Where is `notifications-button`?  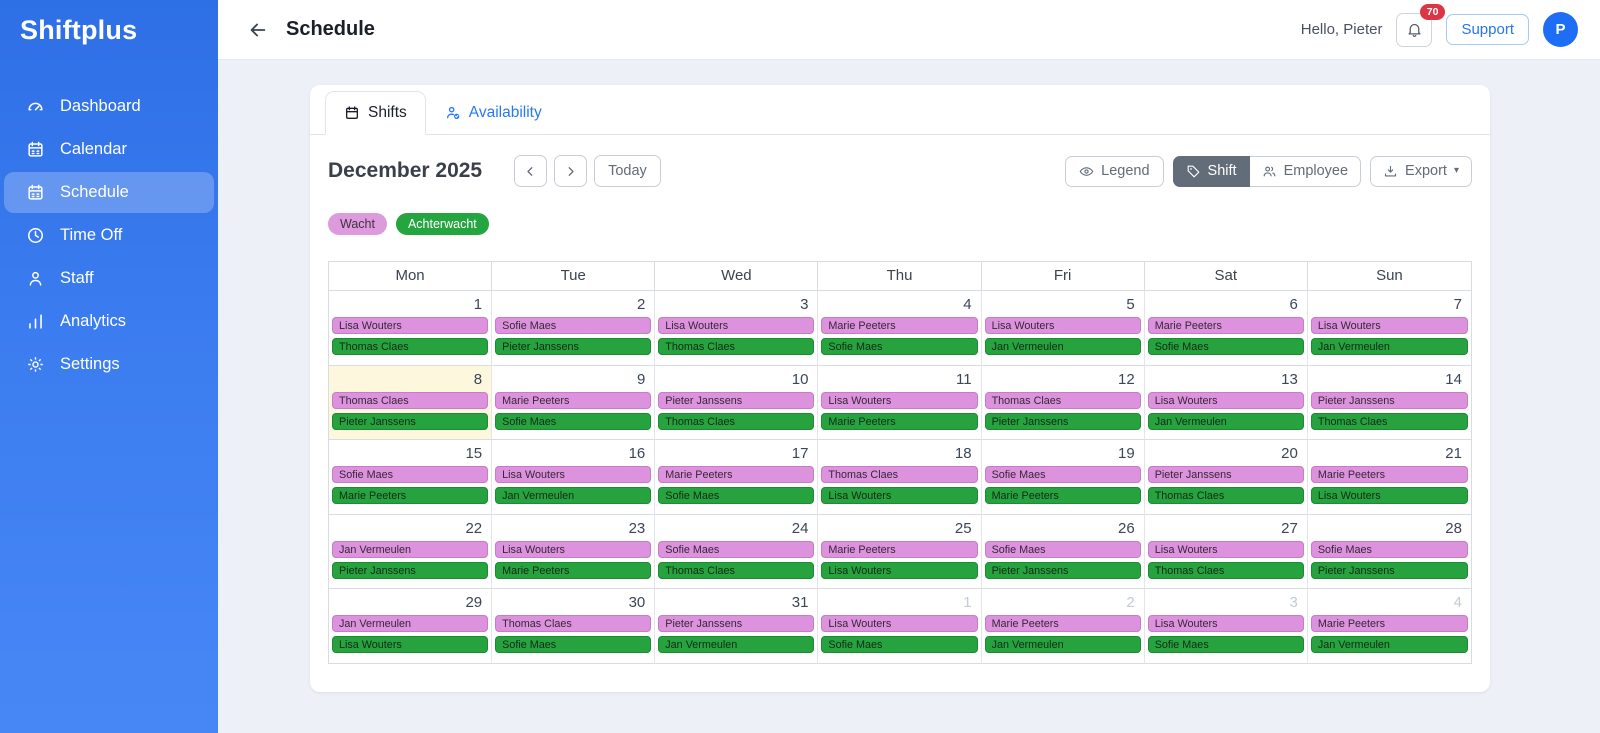
notifications-button is located at coordinates (1414, 29).